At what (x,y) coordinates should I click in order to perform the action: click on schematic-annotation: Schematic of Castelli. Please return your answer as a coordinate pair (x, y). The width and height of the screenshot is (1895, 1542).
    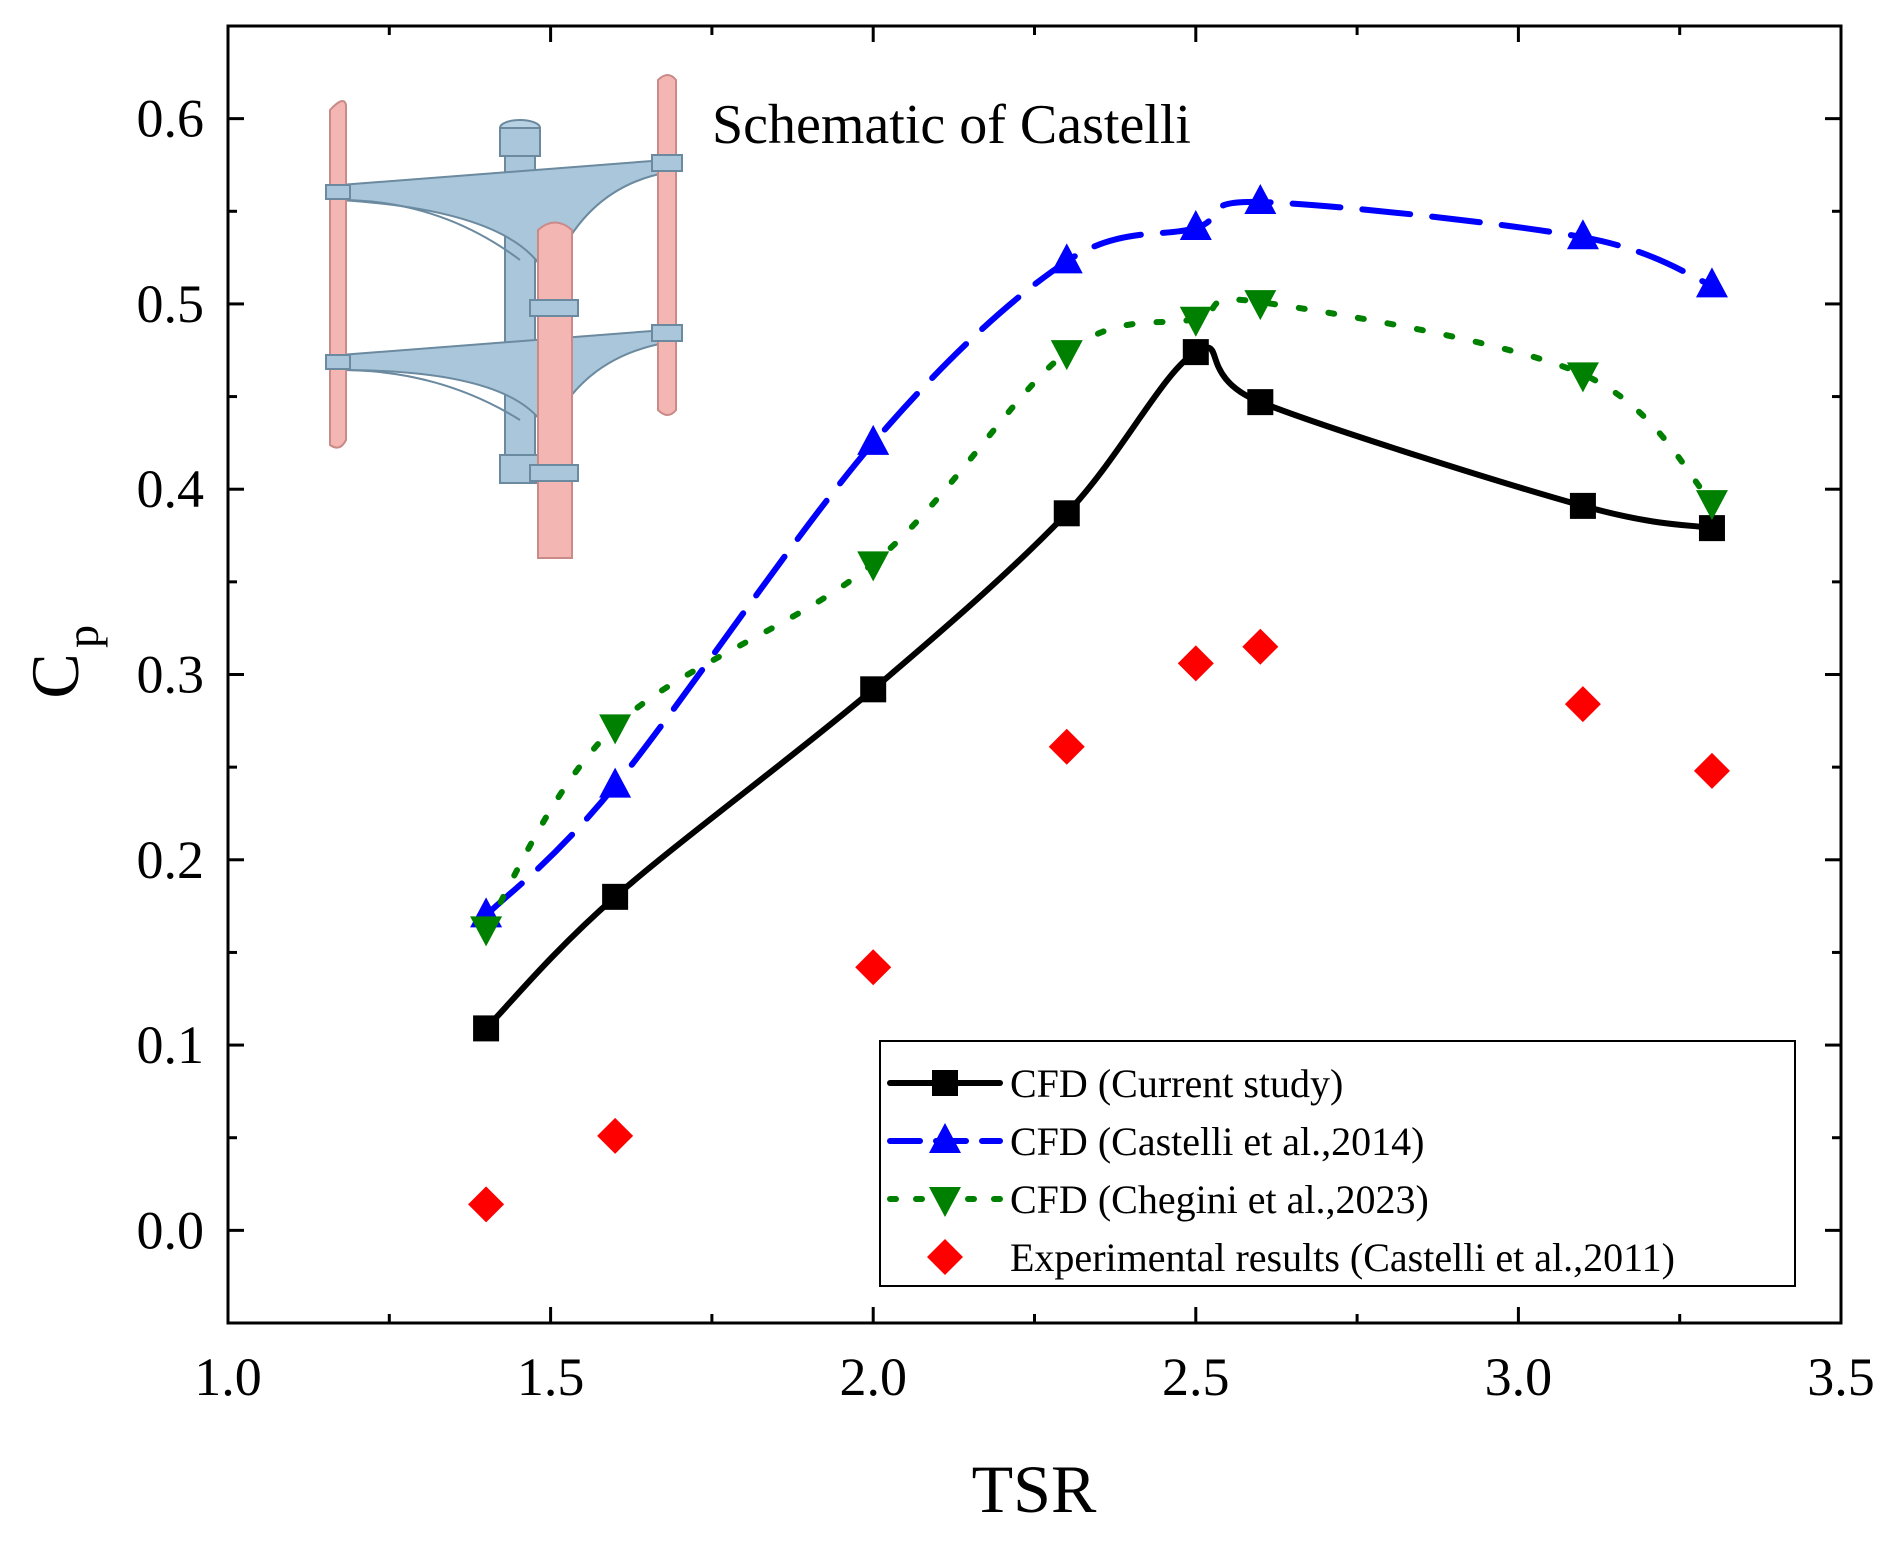
    Looking at the image, I should click on (951, 125).